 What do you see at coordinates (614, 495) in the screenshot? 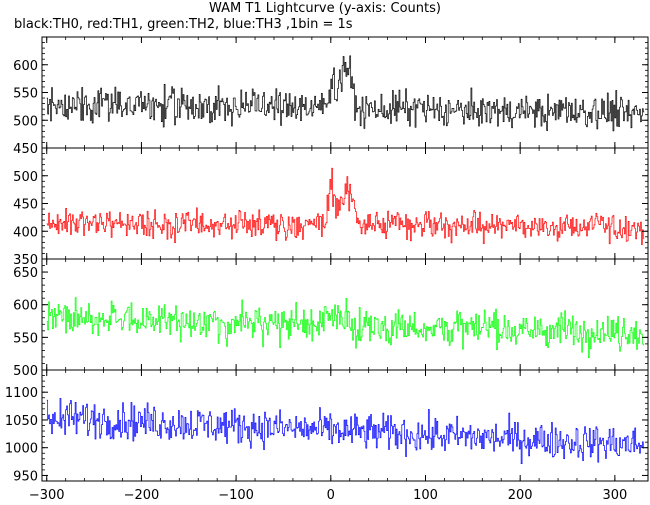
I see `x-tick-label: 300` at bounding box center [614, 495].